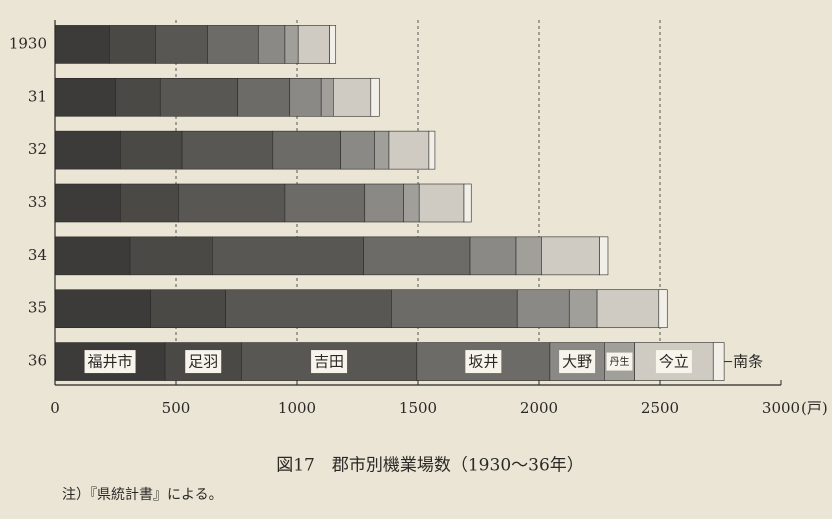 This screenshot has width=832, height=519. I want to click on x-tick-label: 3000, so click(781, 408).